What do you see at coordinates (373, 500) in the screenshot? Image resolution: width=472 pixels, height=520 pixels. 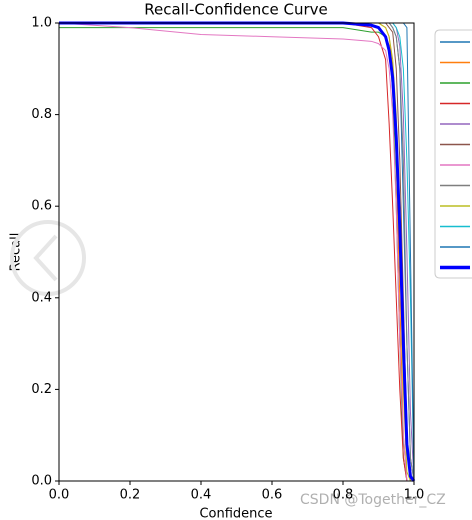 I see `watermark: CSDN @Together_CZ` at bounding box center [373, 500].